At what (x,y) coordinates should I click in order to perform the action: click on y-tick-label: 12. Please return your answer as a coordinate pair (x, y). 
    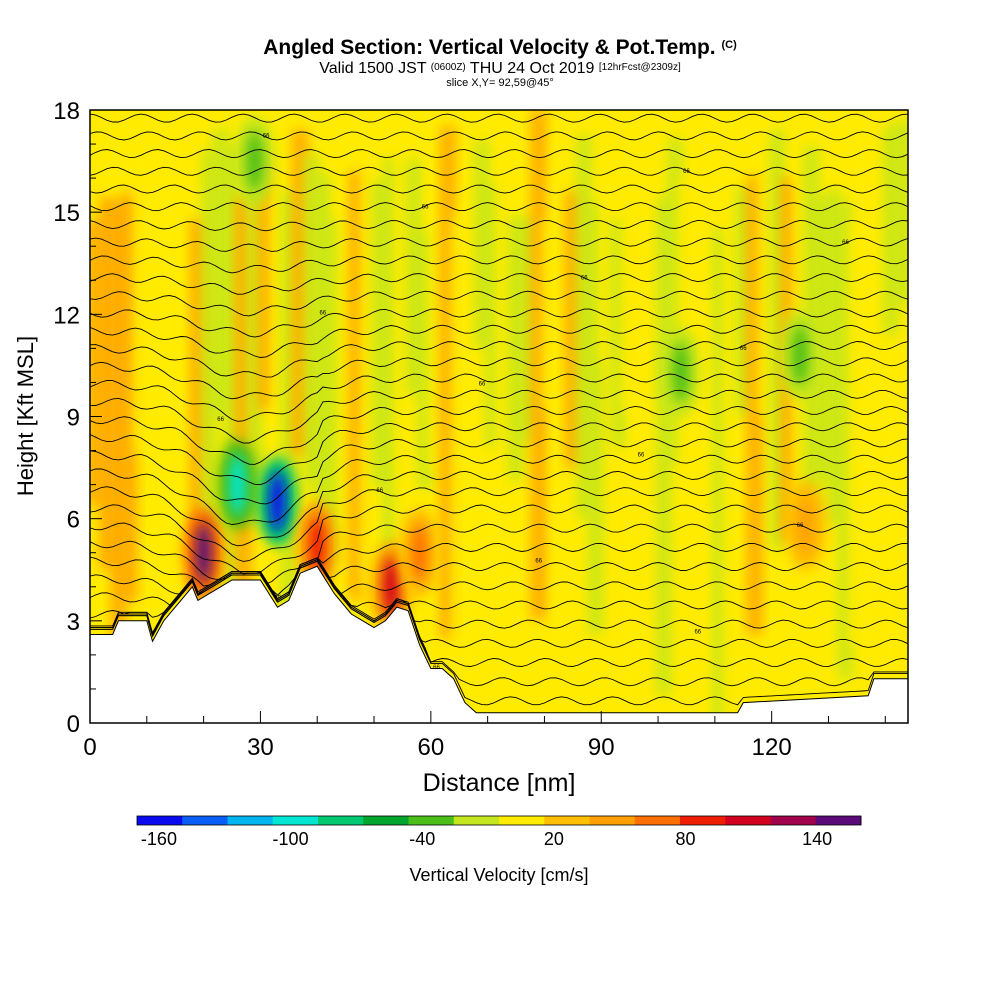
    Looking at the image, I should click on (66, 315).